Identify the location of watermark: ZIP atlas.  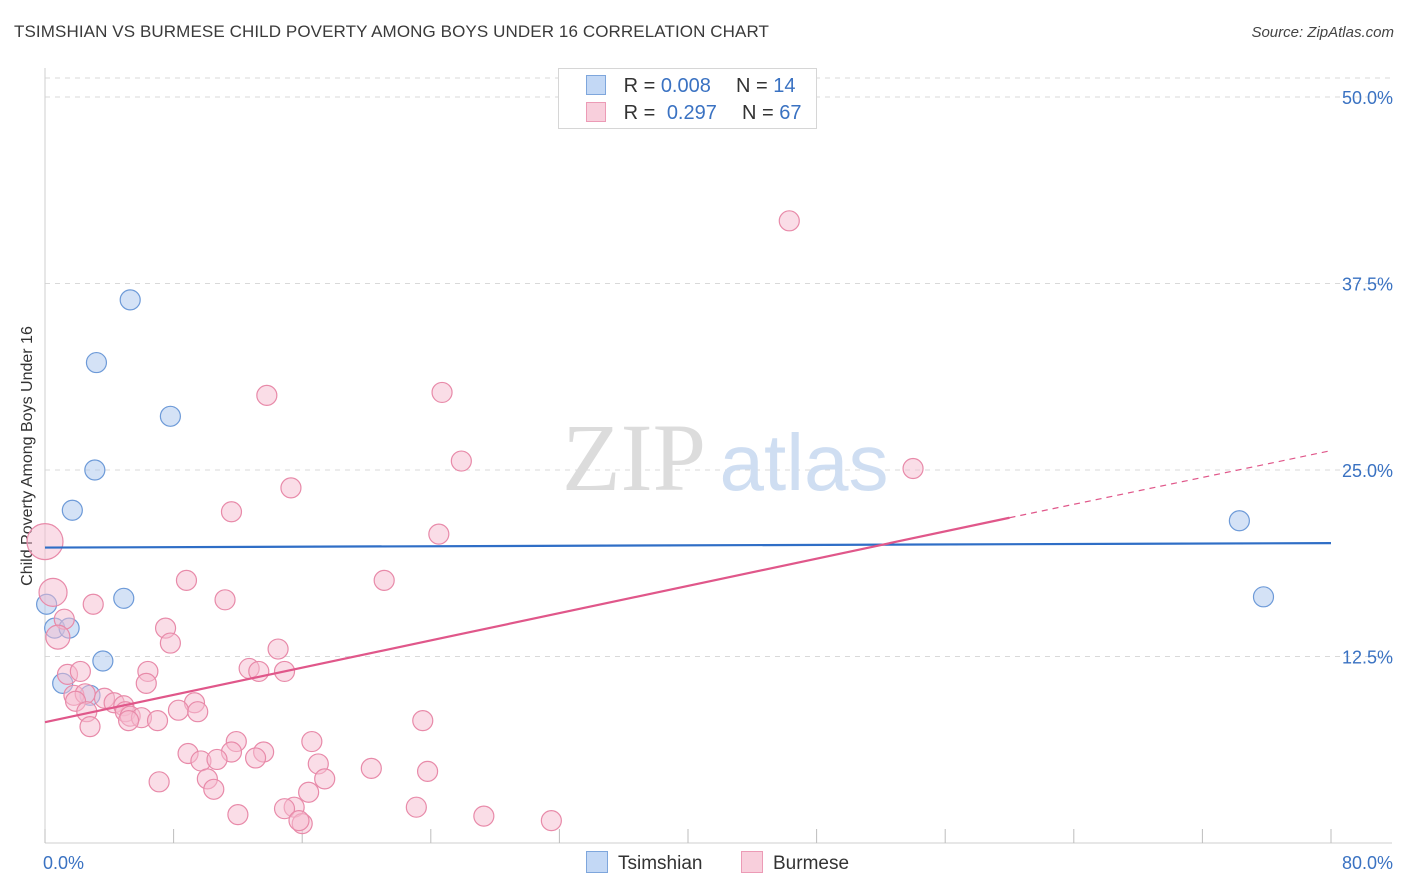
(725, 457).